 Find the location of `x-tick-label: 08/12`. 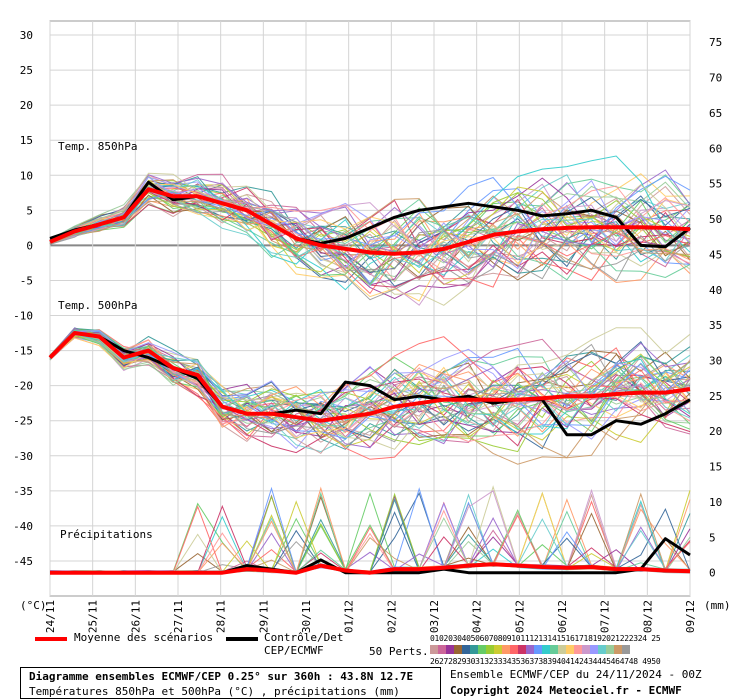

x-tick-label: 08/12 is located at coordinates (647, 616).